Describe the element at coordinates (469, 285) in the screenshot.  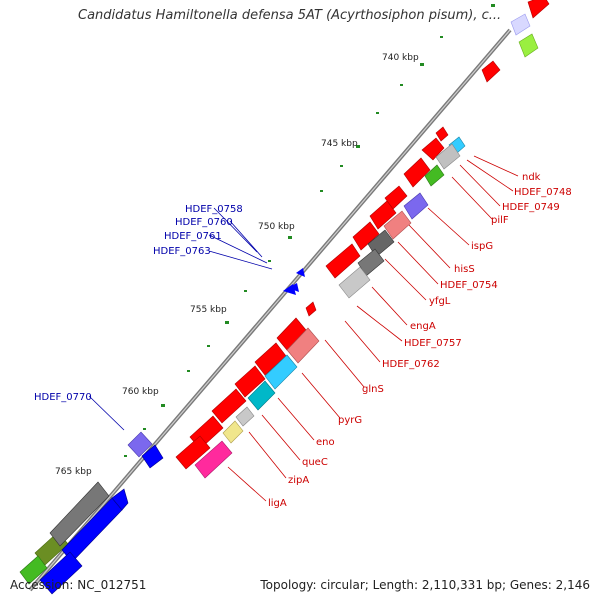
I see `gene-label: HDEF_0754` at that location.